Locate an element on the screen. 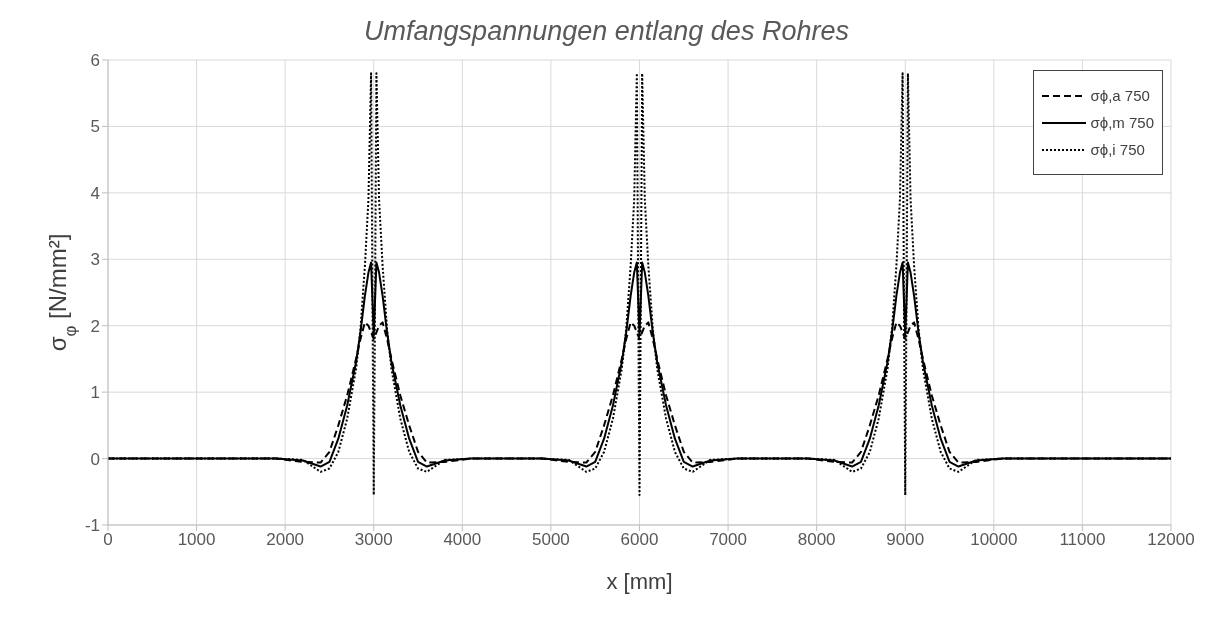 The width and height of the screenshot is (1213, 623). y-tick-label: 6 is located at coordinates (95, 61).